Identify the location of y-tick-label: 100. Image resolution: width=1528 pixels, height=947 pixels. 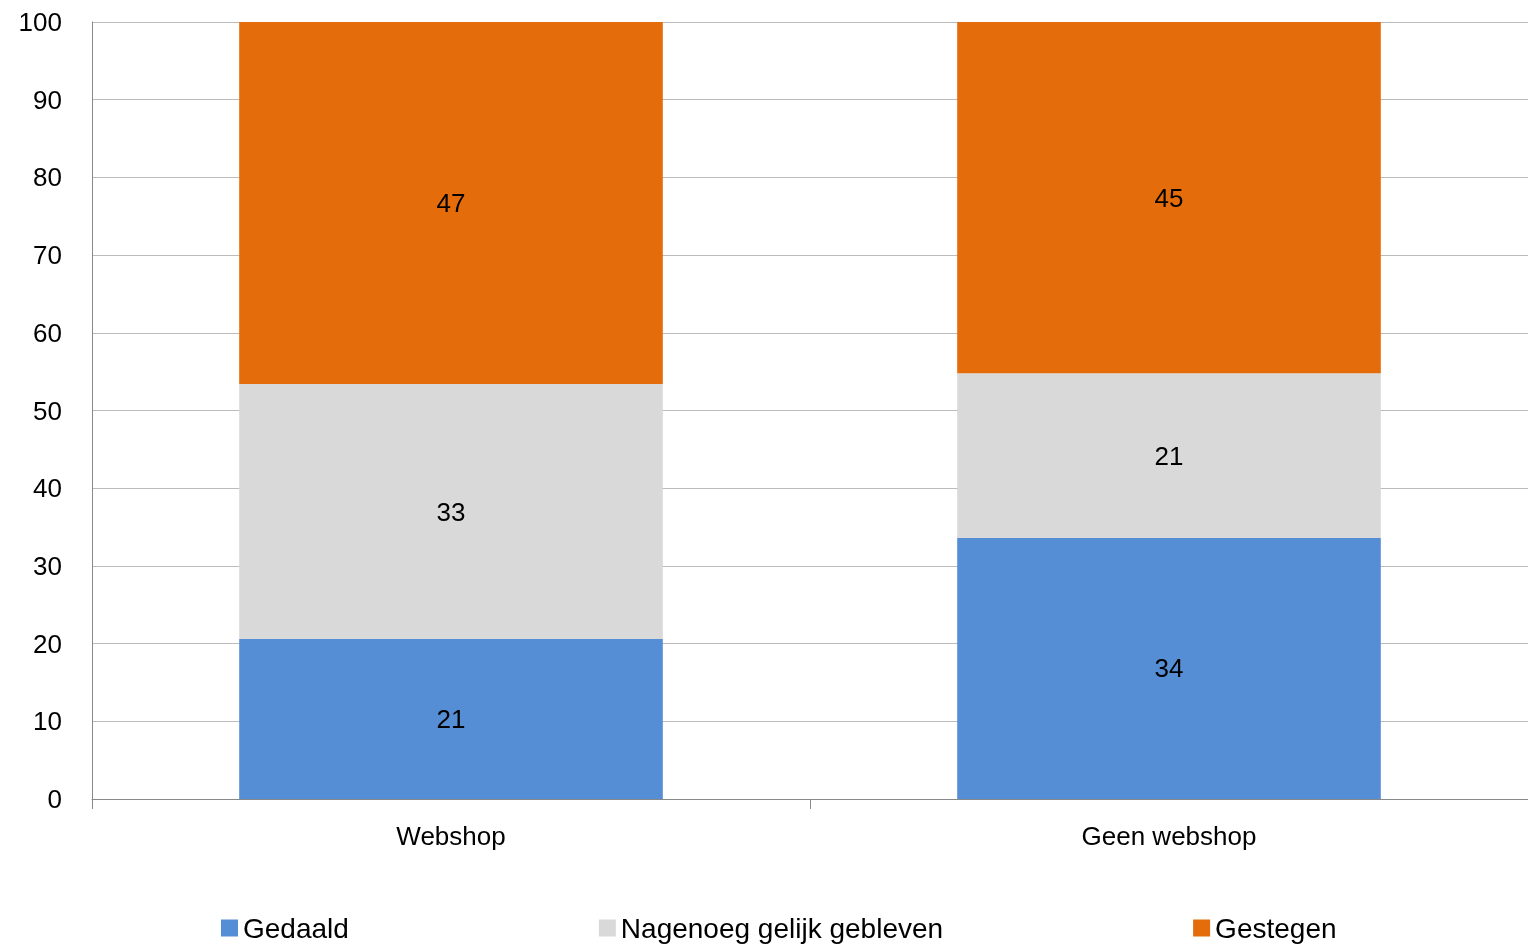
(40, 22).